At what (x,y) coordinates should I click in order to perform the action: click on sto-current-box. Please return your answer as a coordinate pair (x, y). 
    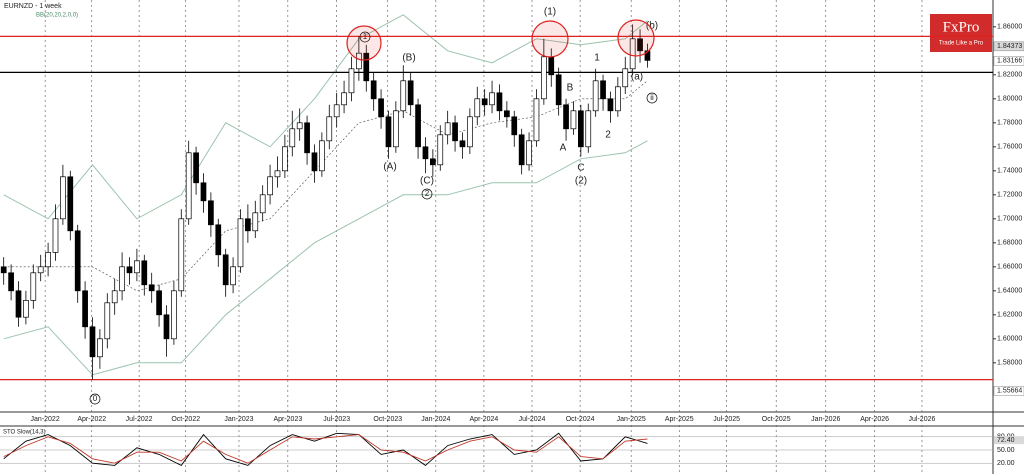
    Looking at the image, I should click on (1009, 440).